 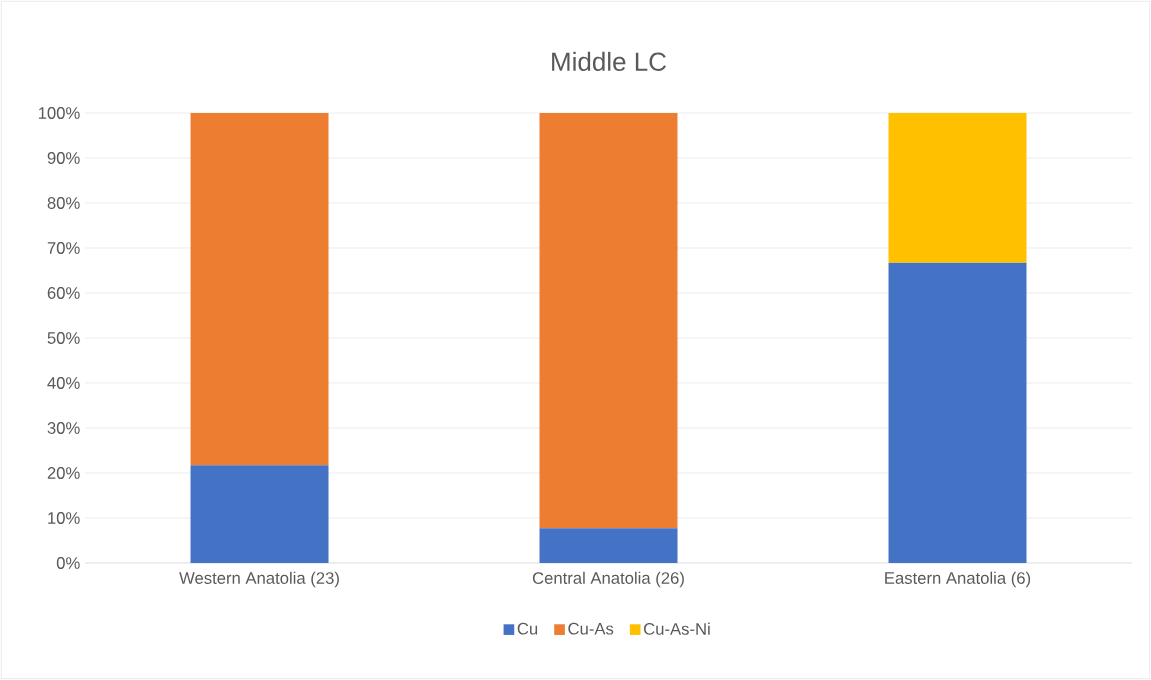 I want to click on y-tick-label: 0%, so click(x=68, y=563).